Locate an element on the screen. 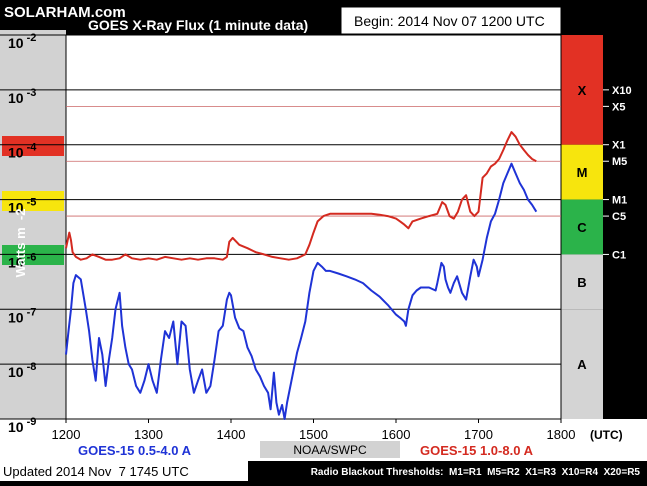 The height and width of the screenshot is (486, 647). threshold-label-m5: M5 is located at coordinates (619, 162).